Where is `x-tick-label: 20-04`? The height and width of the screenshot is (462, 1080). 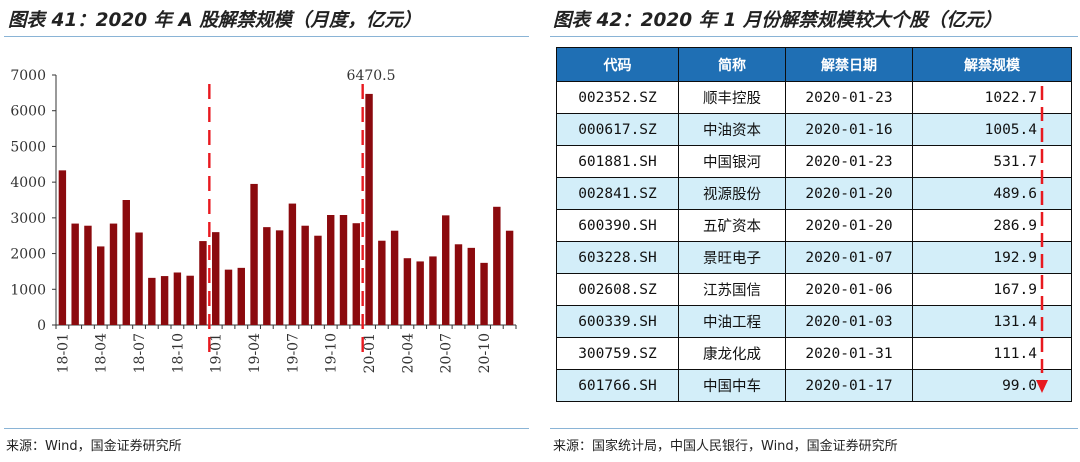 x-tick-label: 20-04 is located at coordinates (408, 353).